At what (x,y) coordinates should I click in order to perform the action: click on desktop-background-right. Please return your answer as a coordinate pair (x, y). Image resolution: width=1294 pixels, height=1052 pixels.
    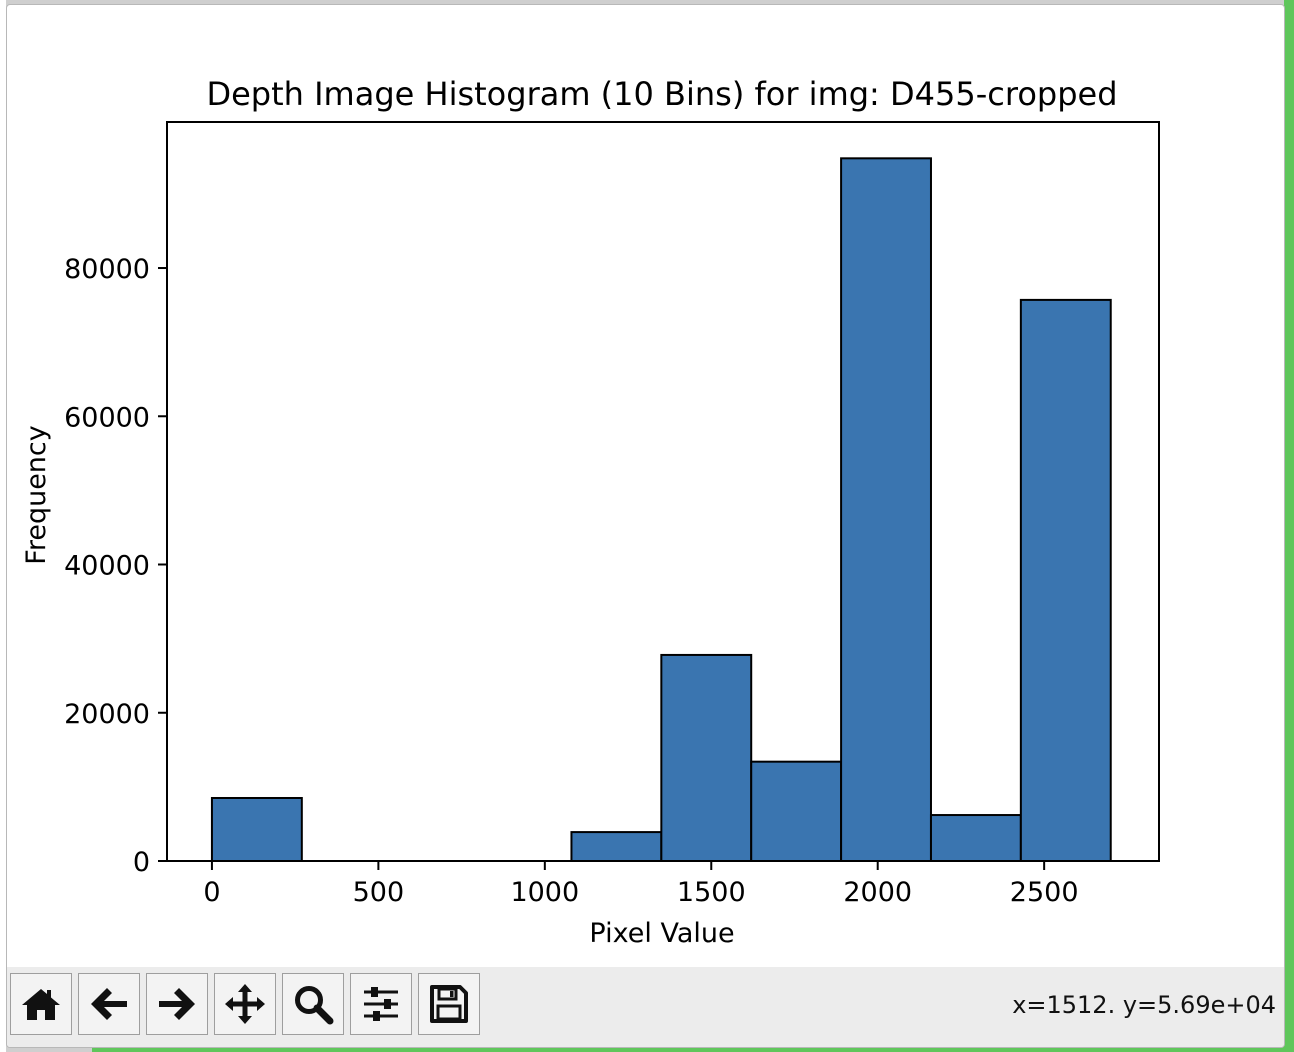
    Looking at the image, I should click on (1289, 526).